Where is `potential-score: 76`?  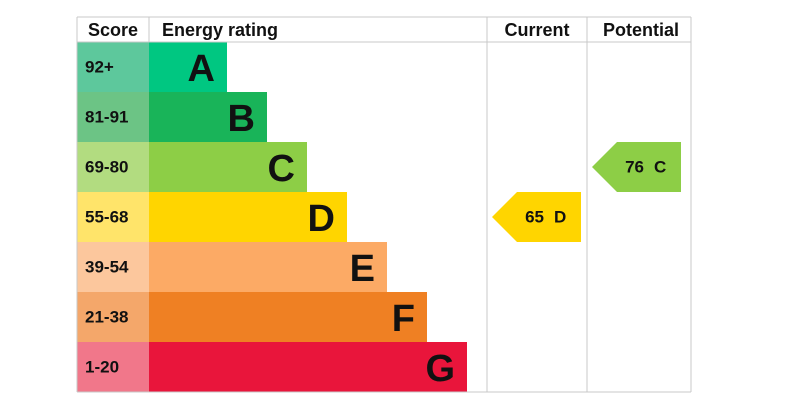
potential-score: 76 is located at coordinates (634, 167).